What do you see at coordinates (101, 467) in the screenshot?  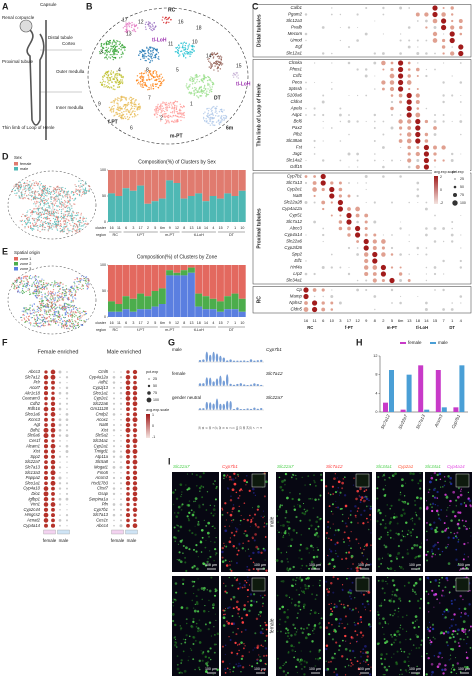 I see `gene-label: Mogat1` at bounding box center [101, 467].